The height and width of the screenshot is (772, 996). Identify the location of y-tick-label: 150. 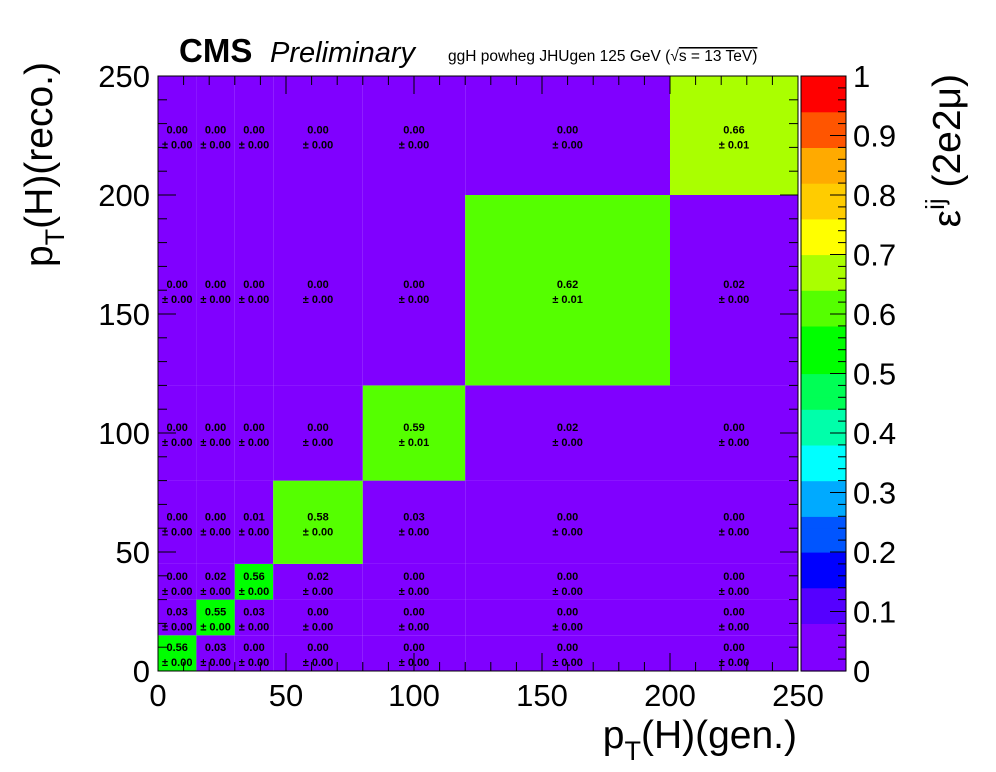
(124, 314).